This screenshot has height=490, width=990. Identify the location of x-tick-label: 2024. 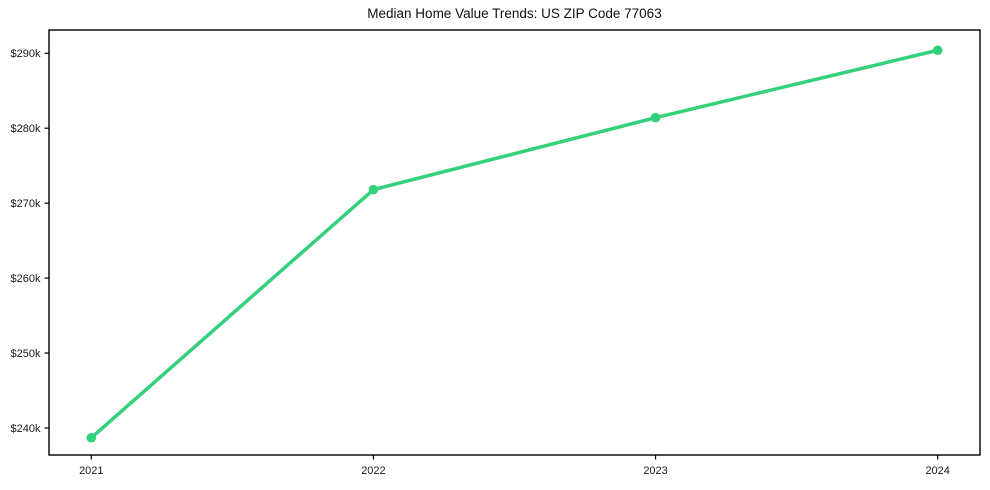
(937, 471).